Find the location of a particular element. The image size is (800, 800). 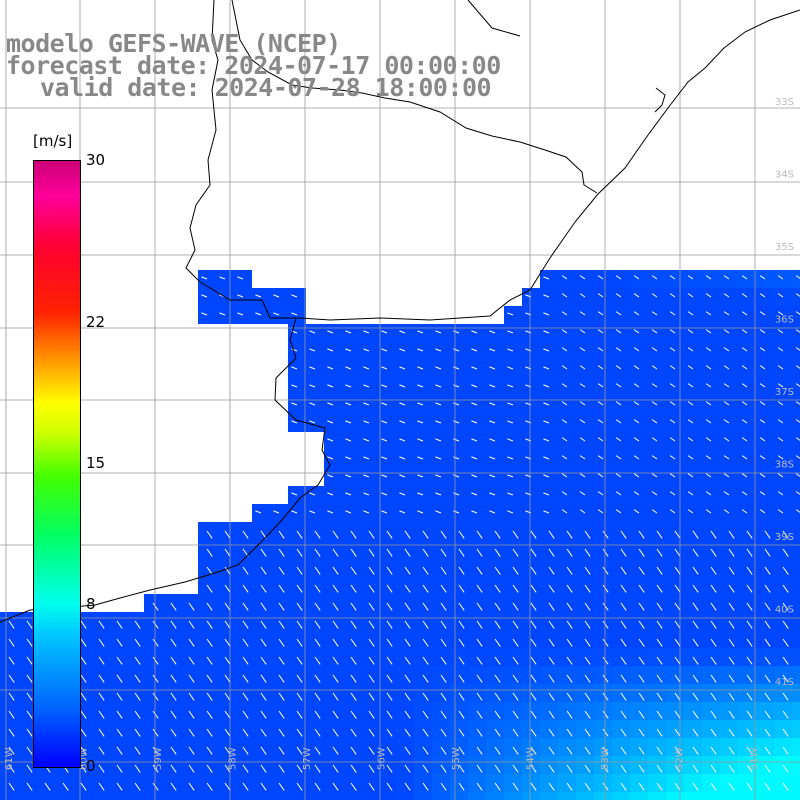

coastline-detail is located at coordinates (414, 97).